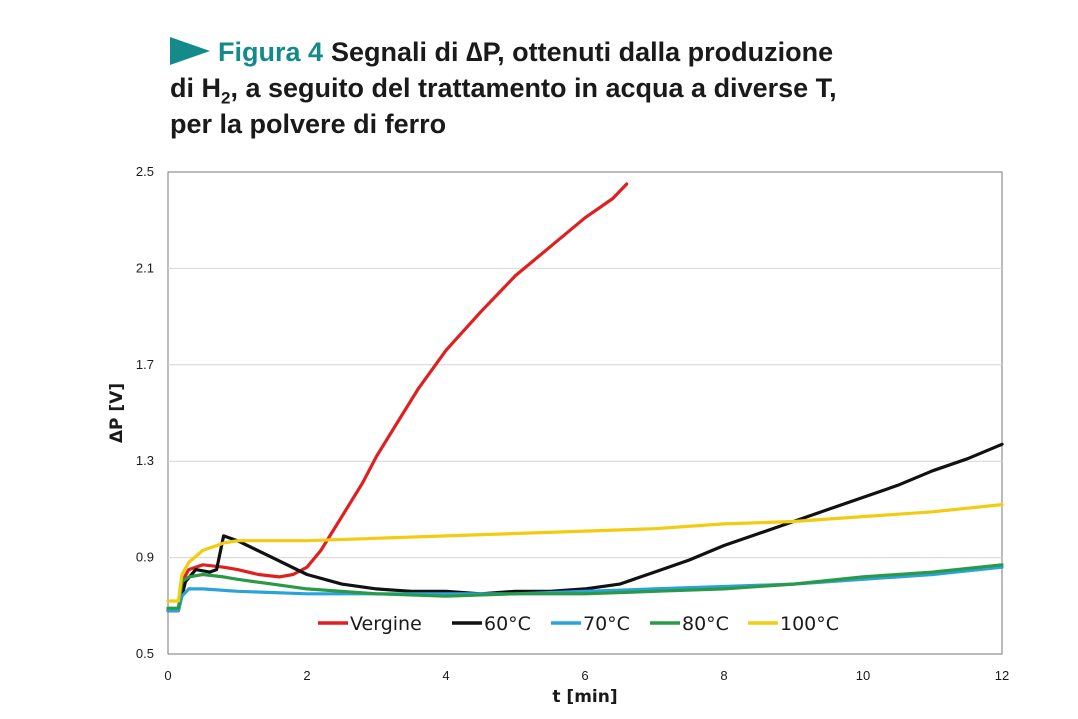 The image size is (1078, 719). I want to click on x-tick-label: 10, so click(863, 675).